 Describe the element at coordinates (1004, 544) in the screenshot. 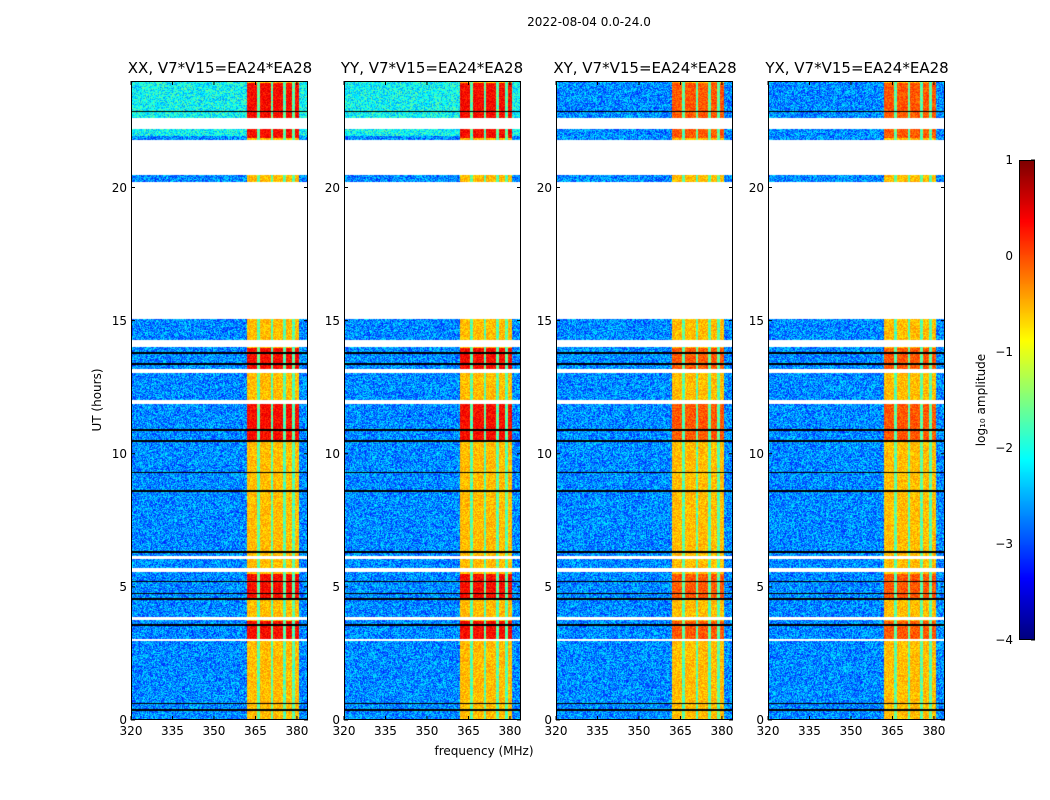

I see `colorbar-tick-label: −3` at that location.